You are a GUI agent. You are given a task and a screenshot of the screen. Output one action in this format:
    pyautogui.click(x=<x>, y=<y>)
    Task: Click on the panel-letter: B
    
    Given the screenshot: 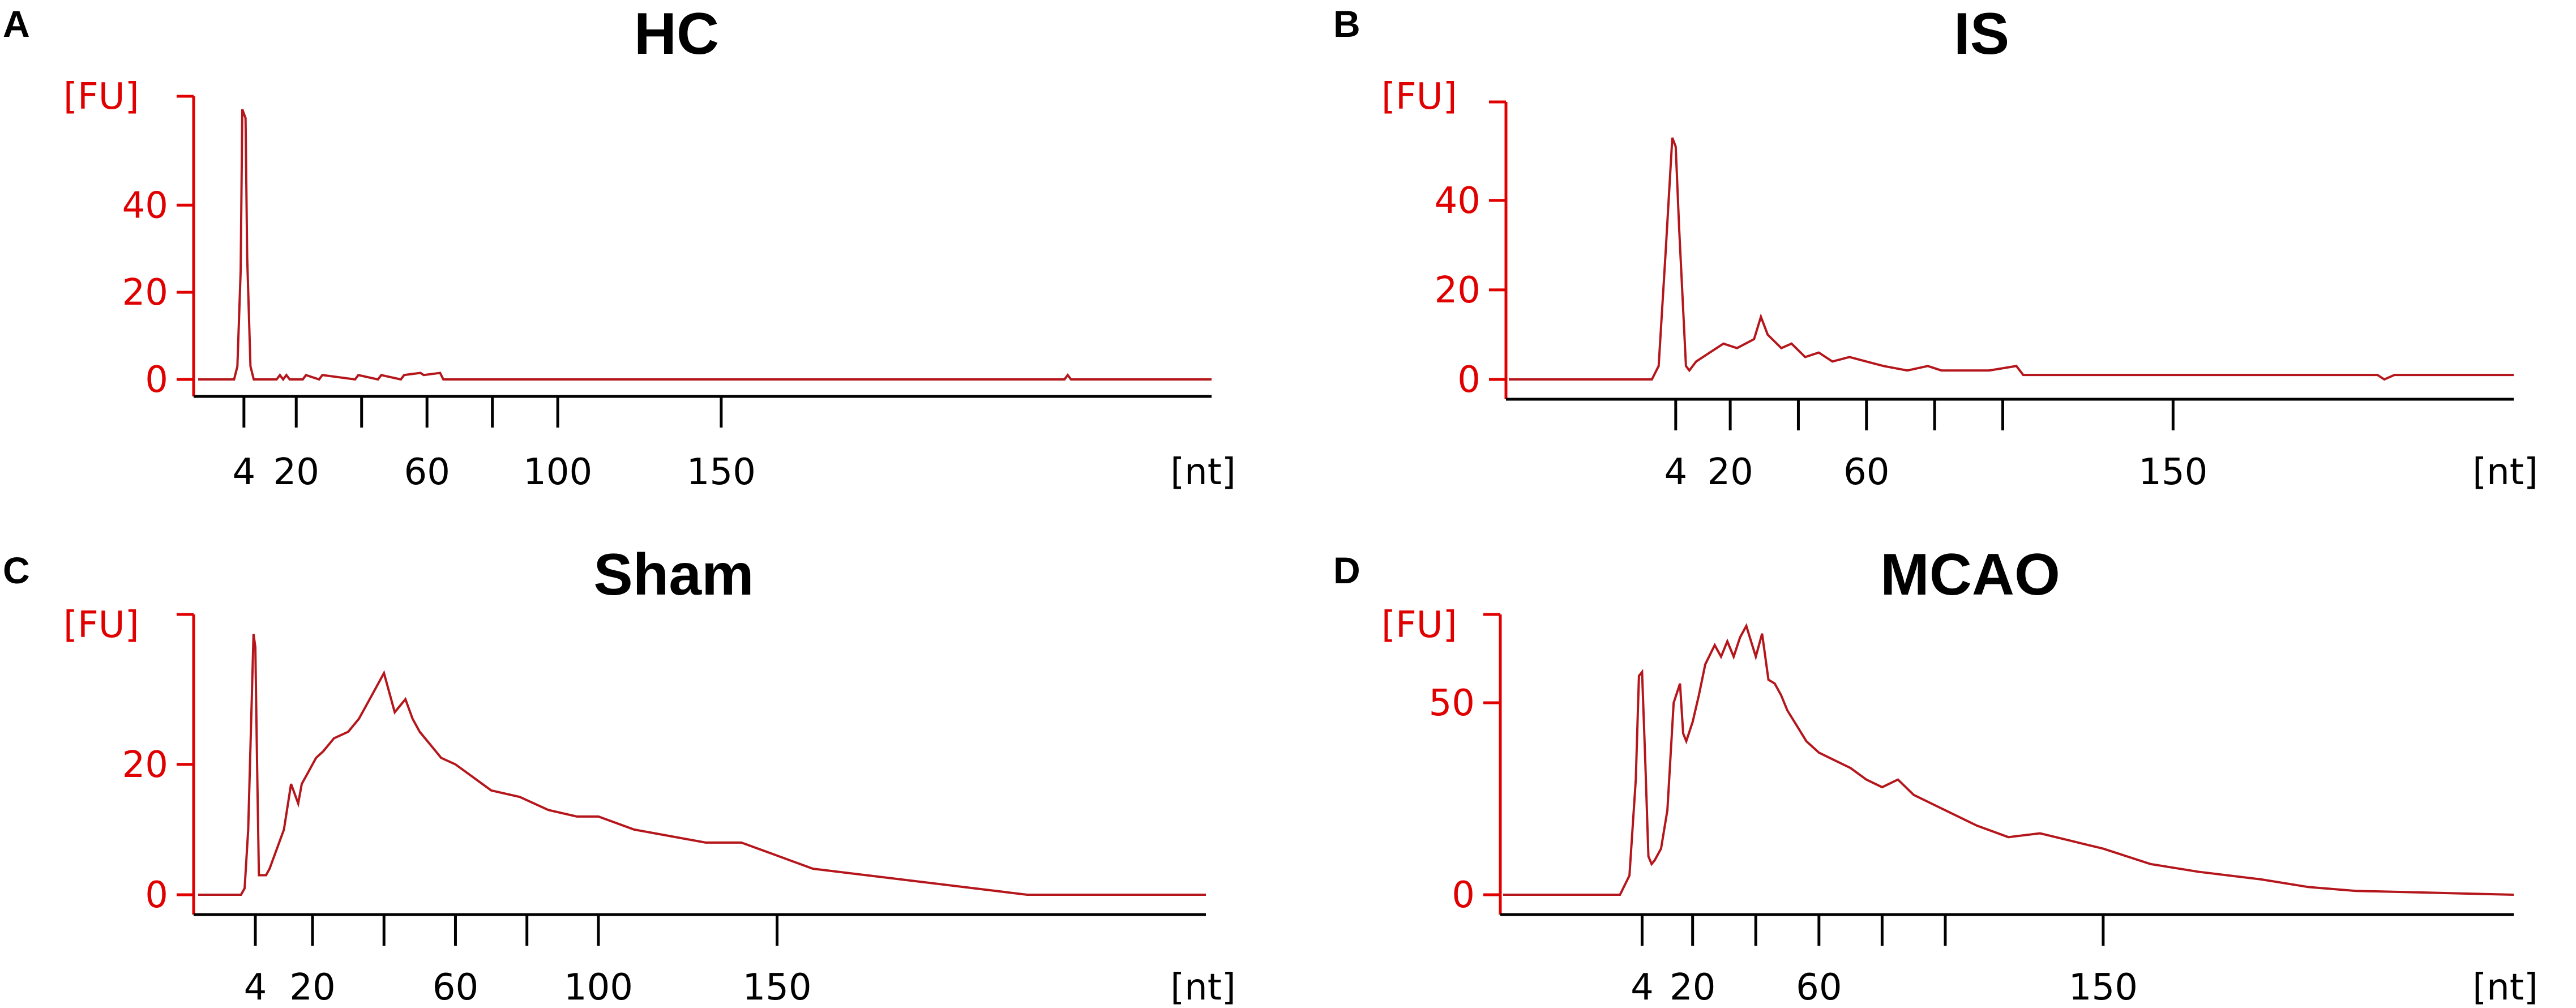 What is the action you would take?
    pyautogui.click(x=1346, y=24)
    